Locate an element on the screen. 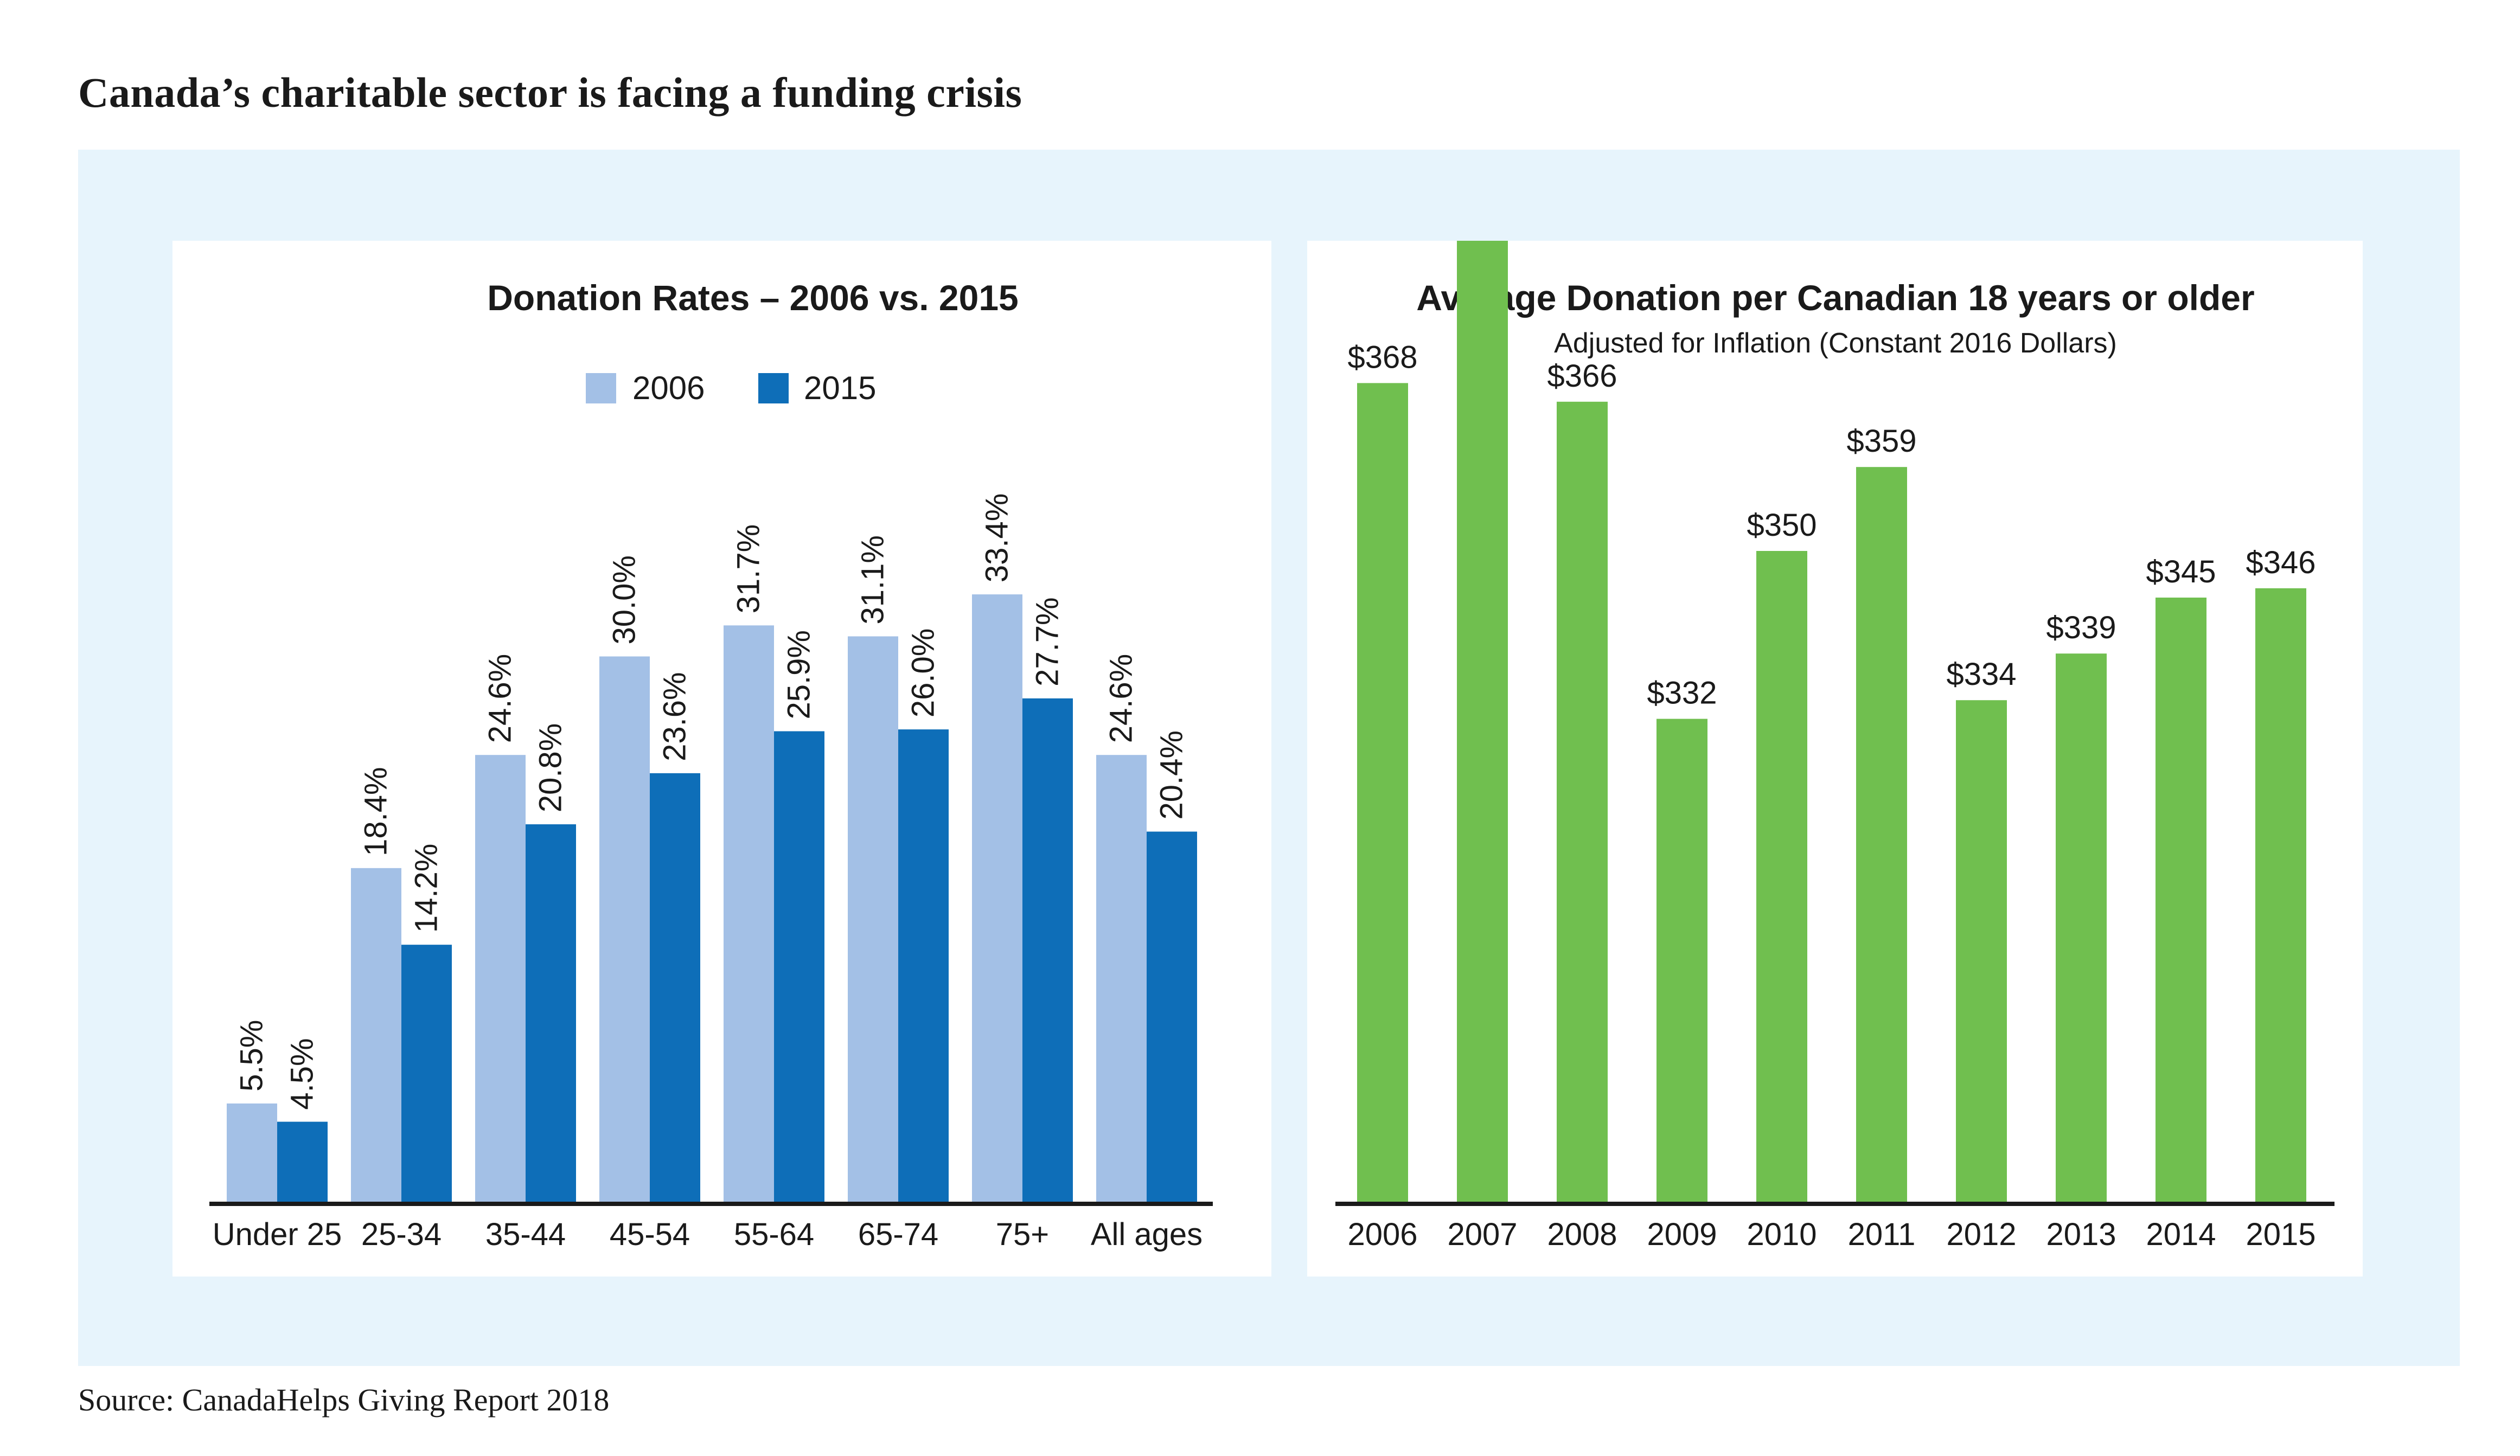 The image size is (2520, 1456). bar-2006-all-ages is located at coordinates (1121, 979).